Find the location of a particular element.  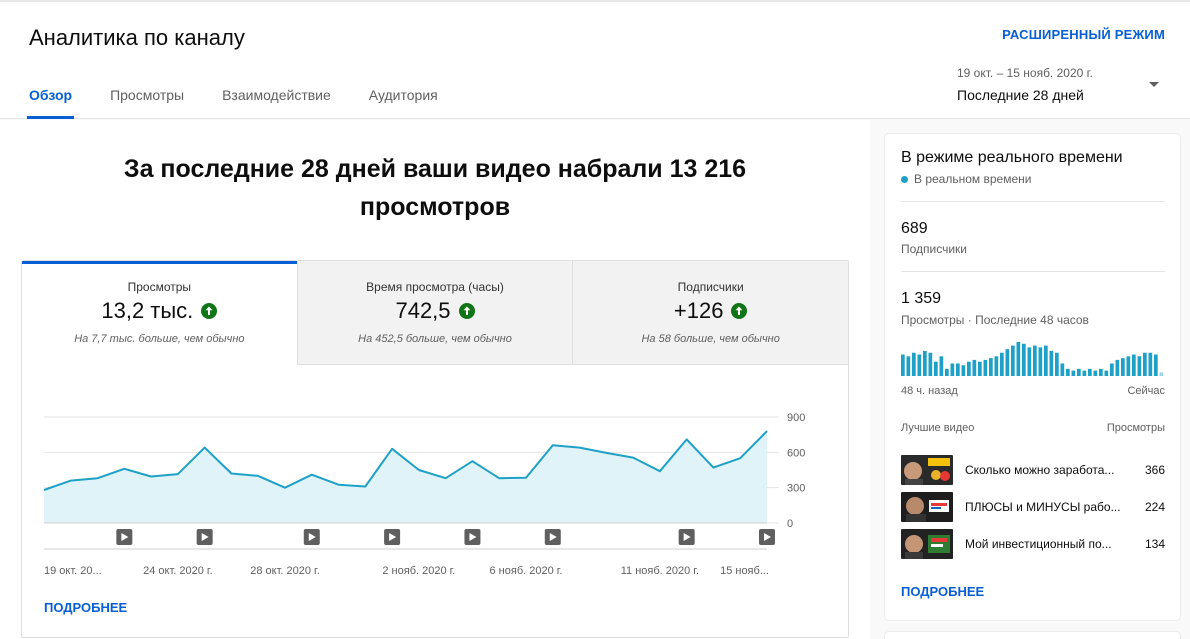

top-divider is located at coordinates (595, 1).